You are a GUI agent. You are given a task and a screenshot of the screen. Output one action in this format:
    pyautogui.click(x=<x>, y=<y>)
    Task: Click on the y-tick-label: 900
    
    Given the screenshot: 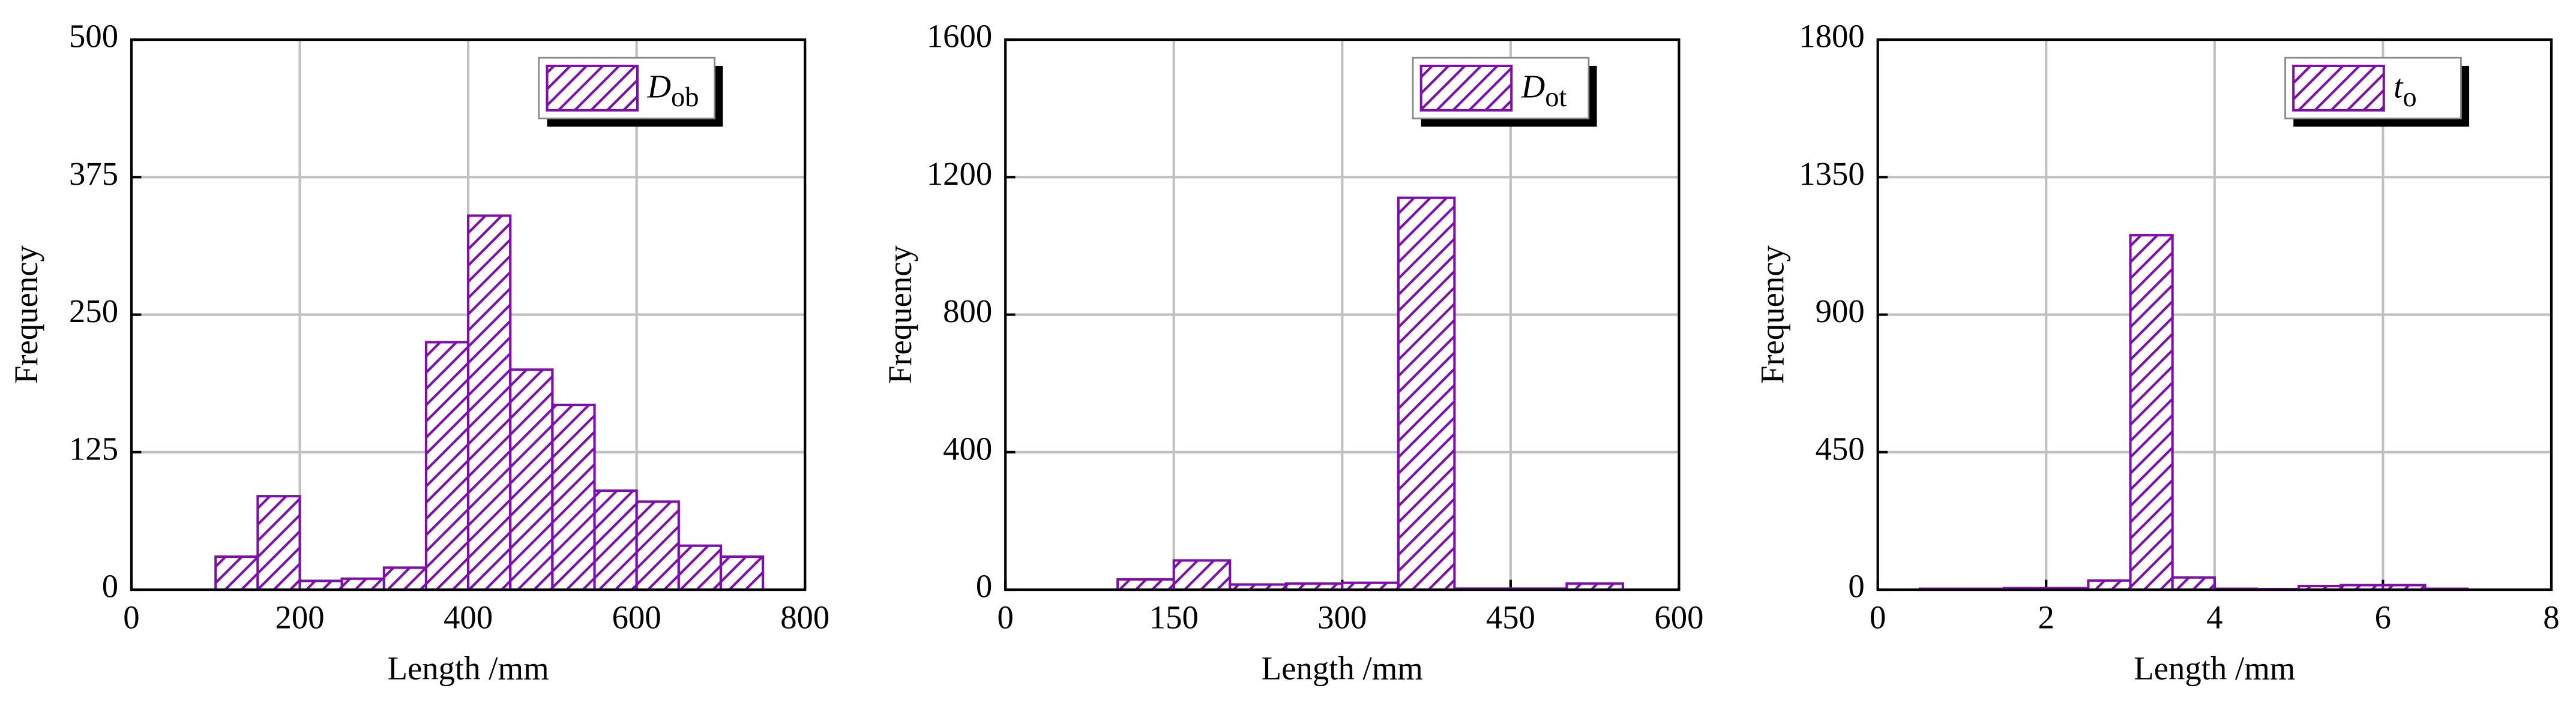 What is the action you would take?
    pyautogui.click(x=1840, y=311)
    